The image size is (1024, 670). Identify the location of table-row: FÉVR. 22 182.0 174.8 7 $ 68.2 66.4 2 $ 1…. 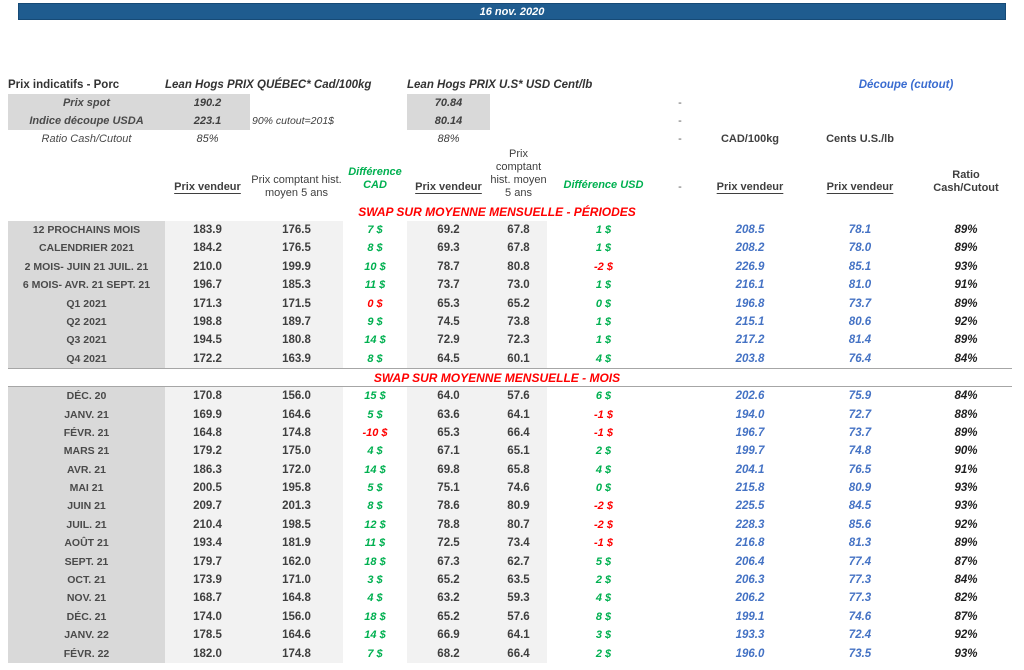
(510, 653).